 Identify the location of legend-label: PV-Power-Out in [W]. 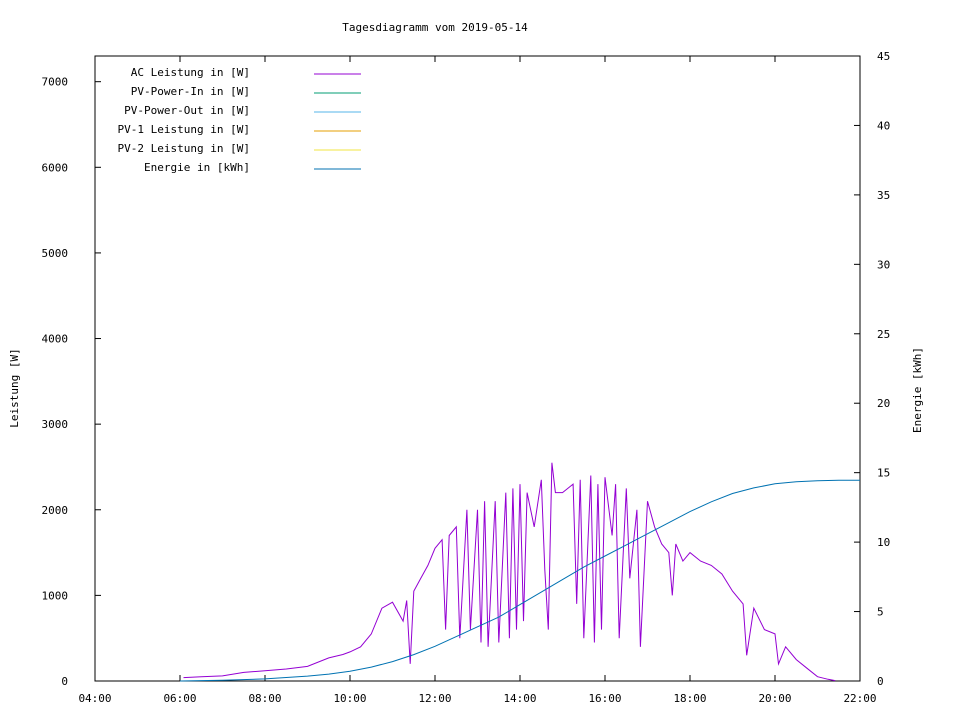
(187, 110).